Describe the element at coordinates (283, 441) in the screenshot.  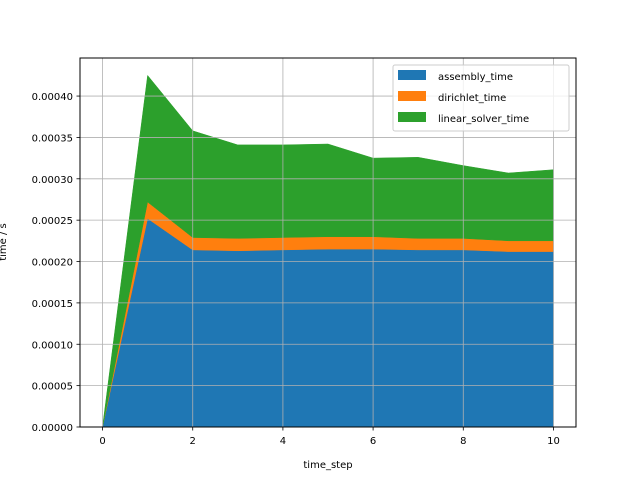
I see `x-tick-label: 4` at that location.